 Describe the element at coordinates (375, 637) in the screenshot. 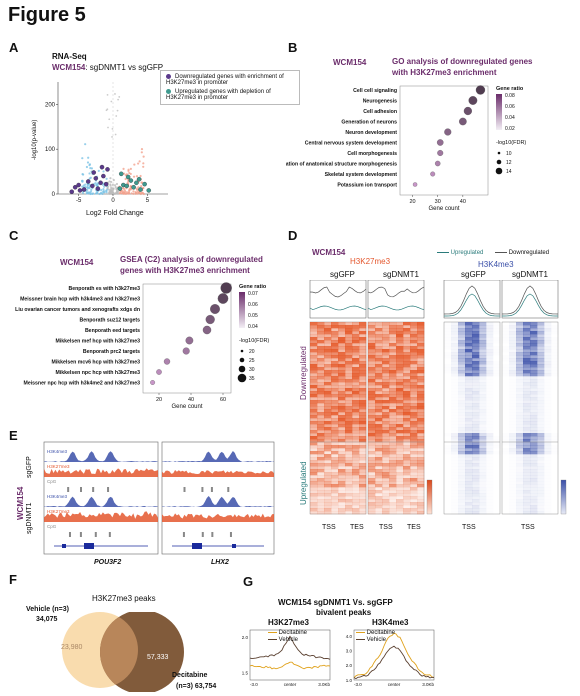

I see `plot2-legend: Decitabine Vehicle` at that location.